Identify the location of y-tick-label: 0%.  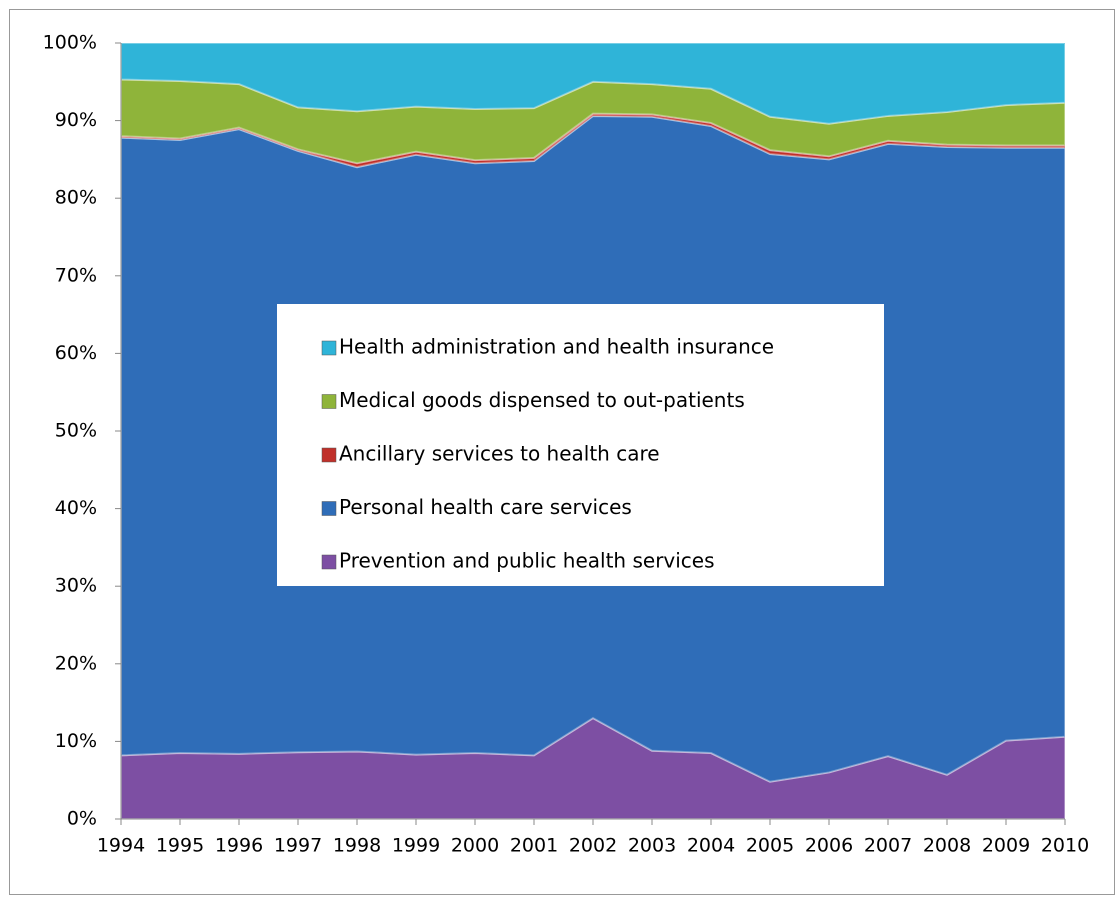
(82, 819).